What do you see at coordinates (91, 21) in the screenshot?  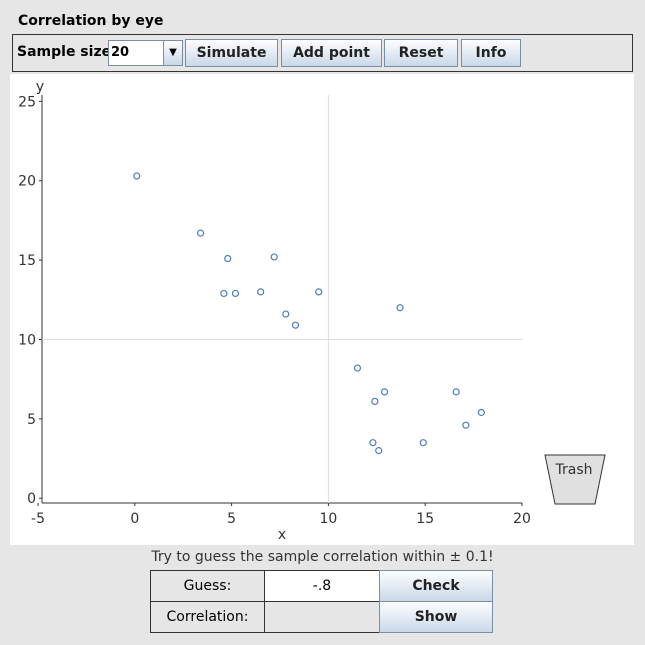 I see `title: Correlation by eye` at bounding box center [91, 21].